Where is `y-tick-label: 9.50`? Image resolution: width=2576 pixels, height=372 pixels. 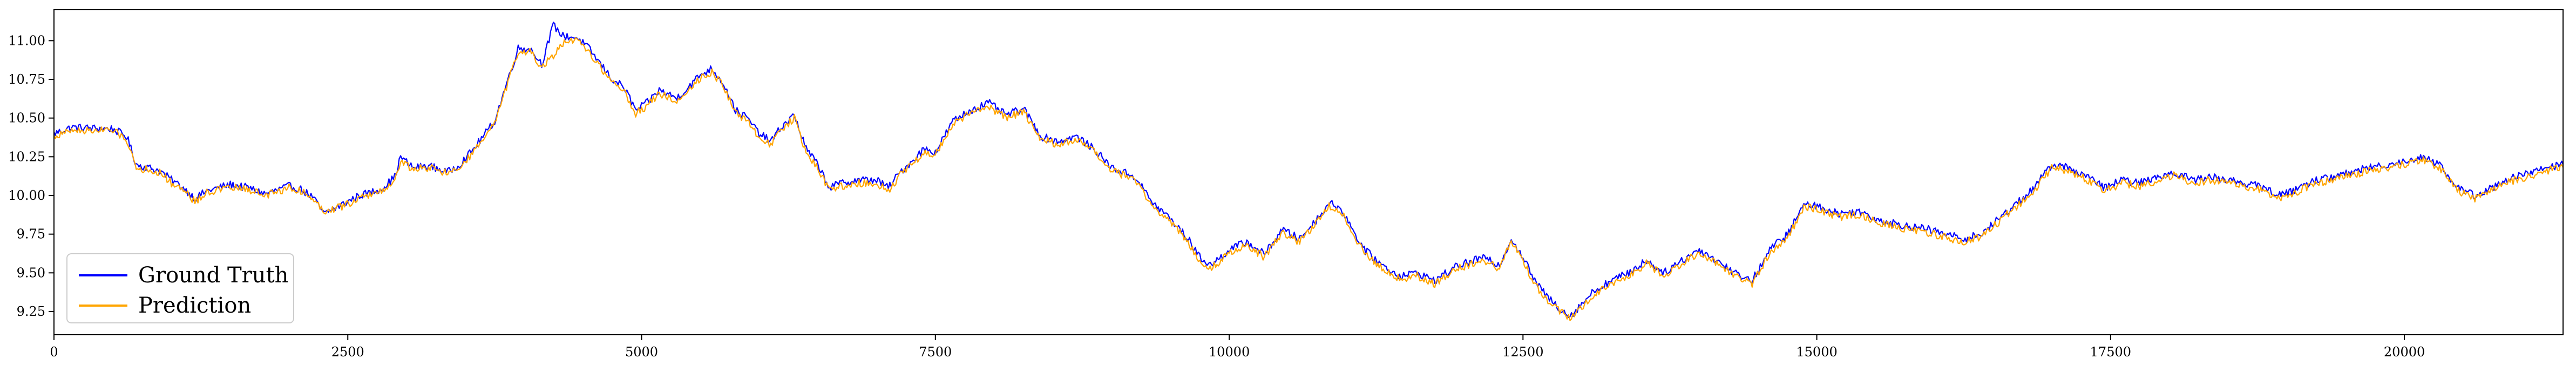 y-tick-label: 9.50 is located at coordinates (31, 272).